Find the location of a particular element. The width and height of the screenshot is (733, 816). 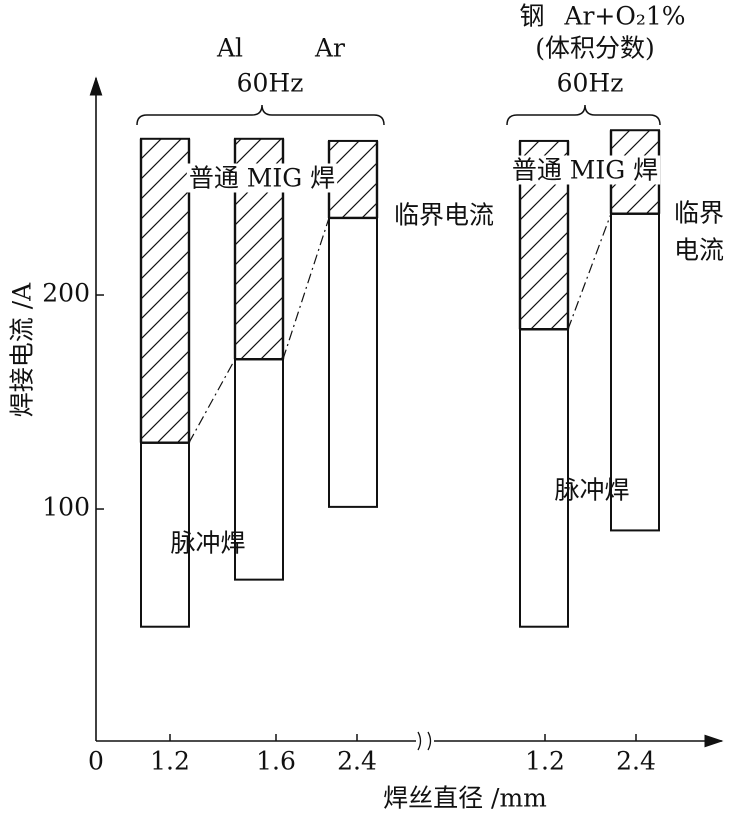

y-tick-label: 200 is located at coordinates (66, 293).